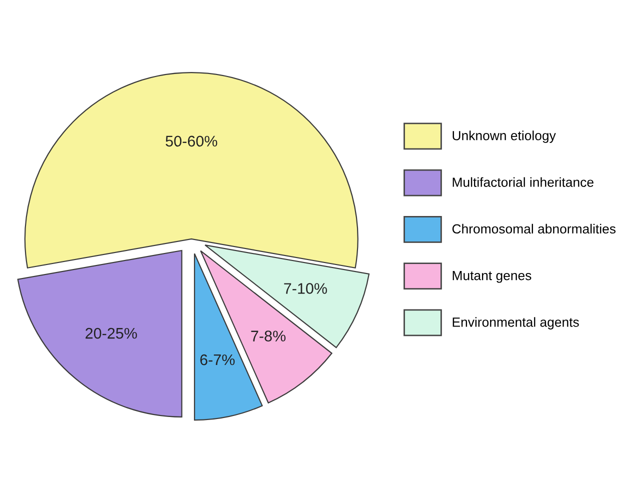 This screenshot has height=478, width=638. Describe the element at coordinates (534, 229) in the screenshot. I see `legend-label: Chromosomal abnormalities` at that location.